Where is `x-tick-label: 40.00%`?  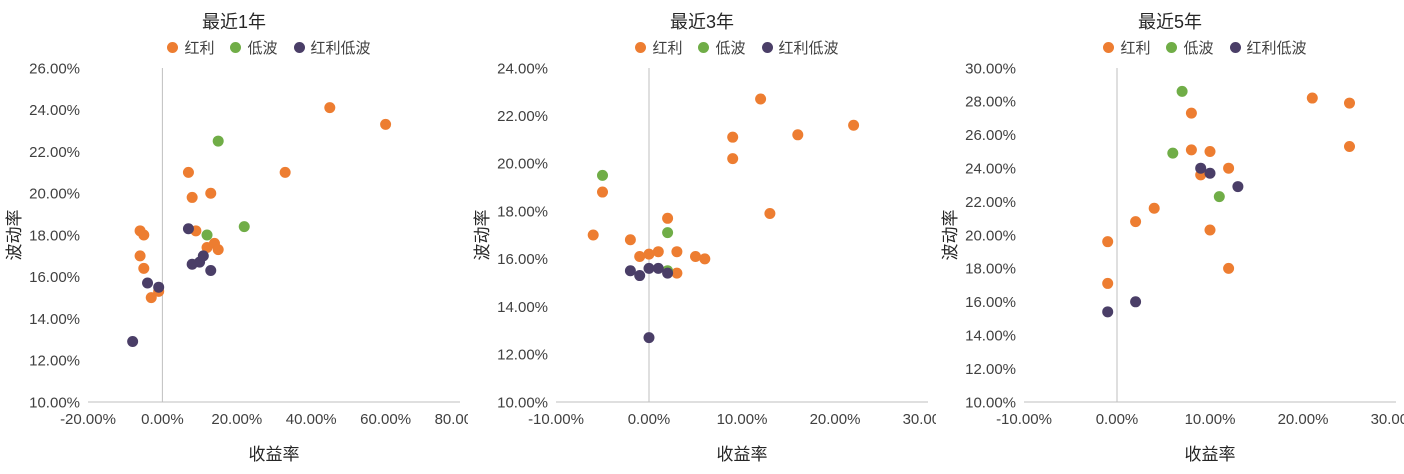 x-tick-label: 40.00% is located at coordinates (311, 419).